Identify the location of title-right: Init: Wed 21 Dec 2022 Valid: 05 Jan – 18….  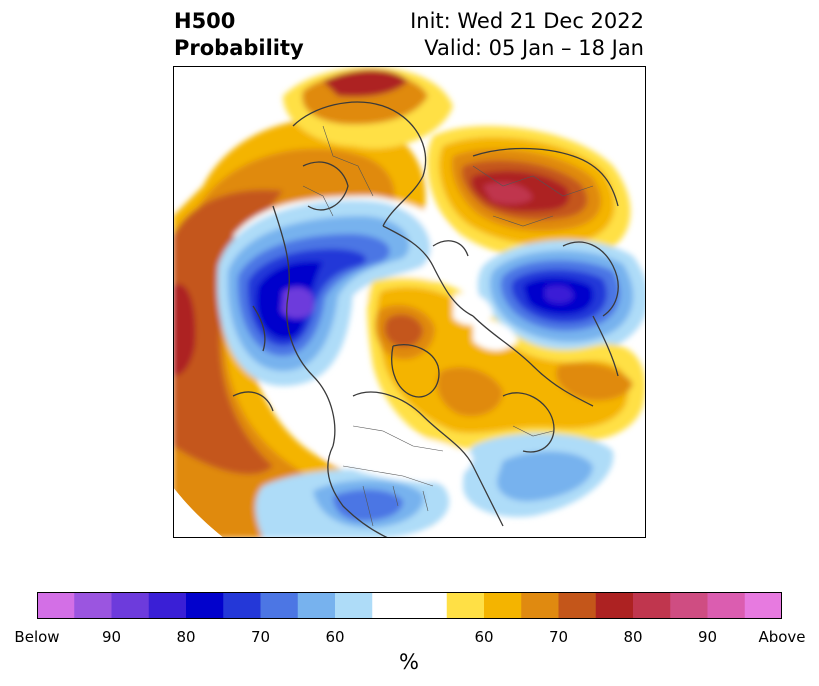
(527, 35).